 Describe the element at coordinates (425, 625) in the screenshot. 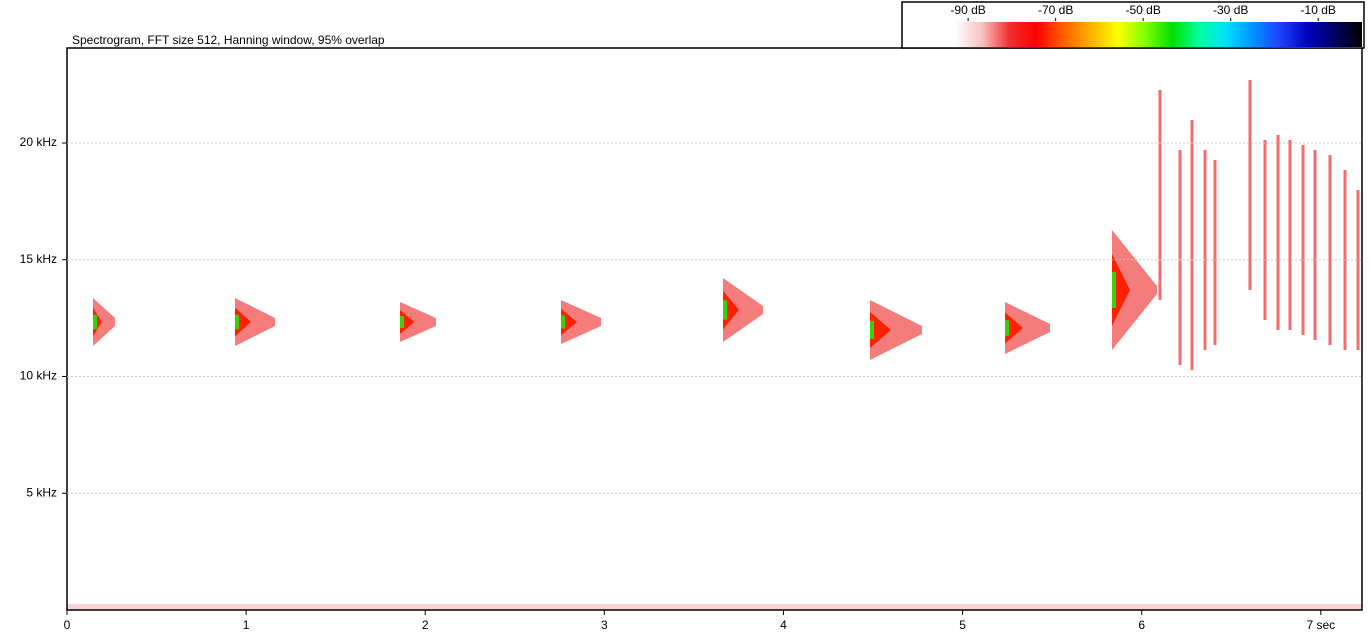

I see `x-tick-label: 2` at that location.